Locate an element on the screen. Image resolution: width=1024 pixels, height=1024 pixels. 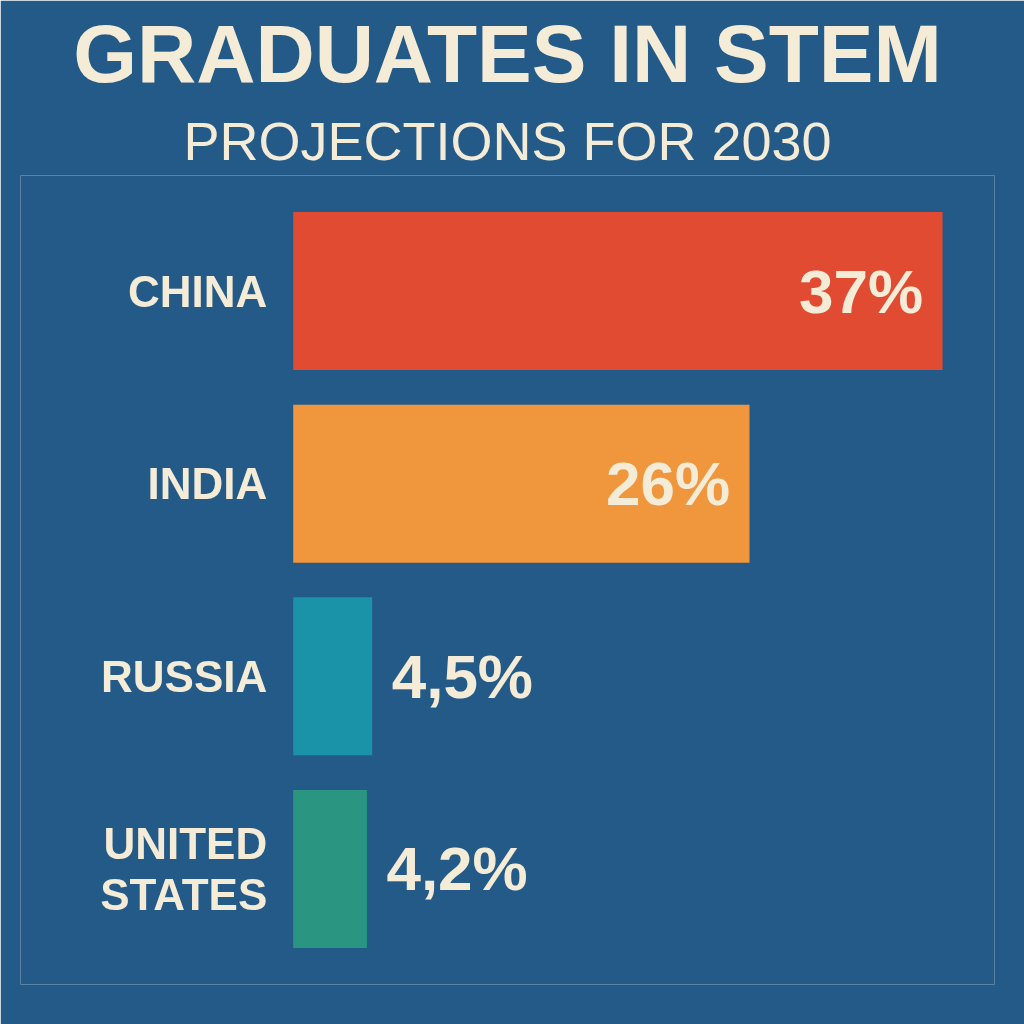
data-label: 26% is located at coordinates (668, 484).